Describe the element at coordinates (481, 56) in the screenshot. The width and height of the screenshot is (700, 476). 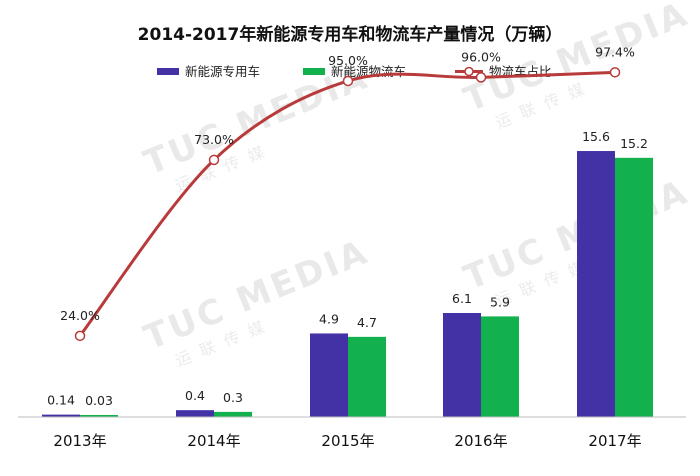
I see `line-value-label: 96.0%` at that location.